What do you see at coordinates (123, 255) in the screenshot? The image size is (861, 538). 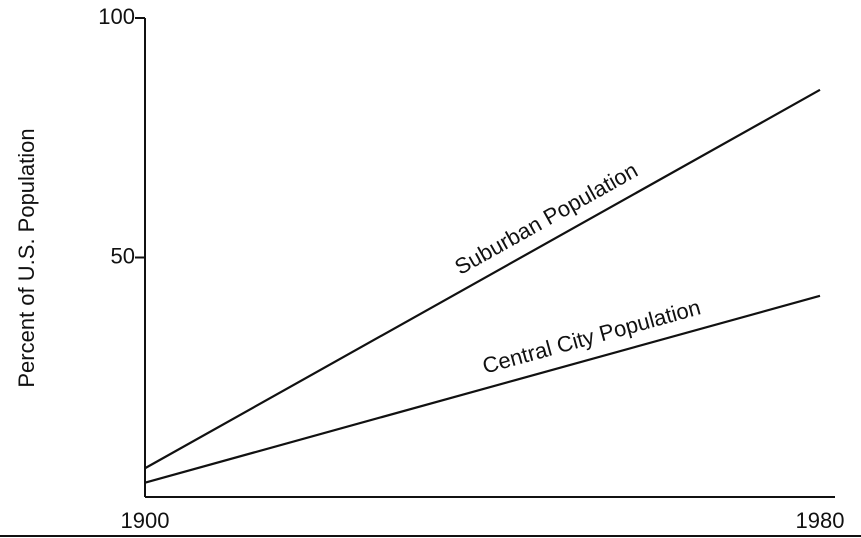 I see `y-tick-label: 50` at bounding box center [123, 255].